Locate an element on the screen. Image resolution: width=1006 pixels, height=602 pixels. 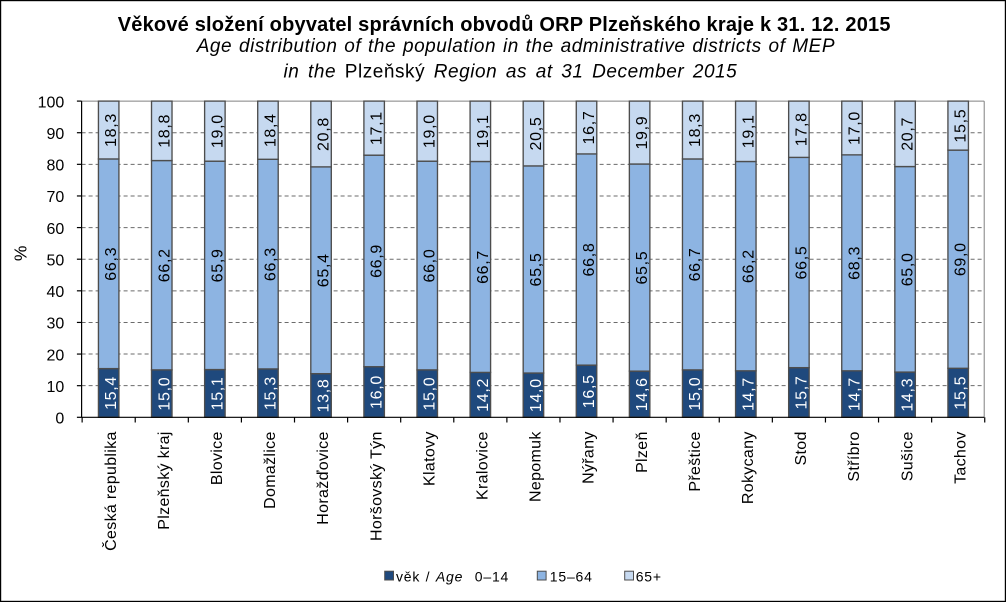
svg-text: 15,7 is located at coordinates (801, 393).